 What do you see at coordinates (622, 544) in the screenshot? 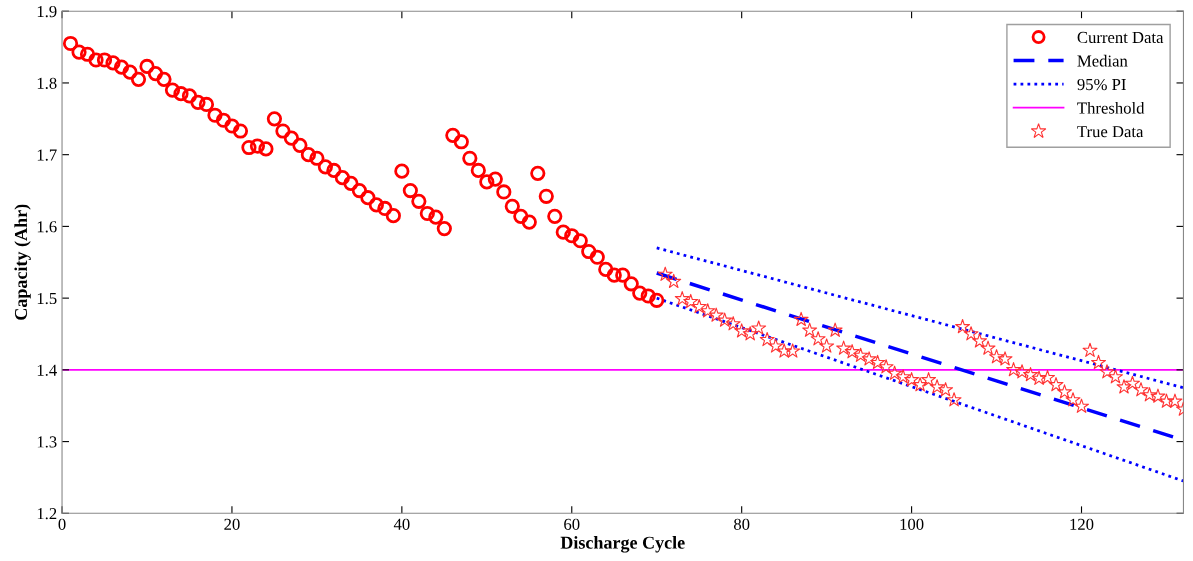
I see `x-axis-title: Discharge Cycle` at bounding box center [622, 544].